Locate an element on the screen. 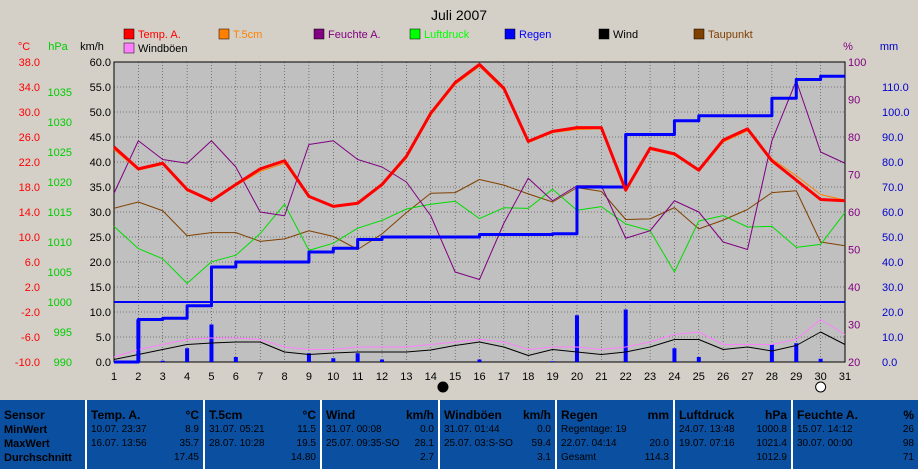 This screenshot has height=469, width=918. temp-tick-label: 6.0 is located at coordinates (32, 263).